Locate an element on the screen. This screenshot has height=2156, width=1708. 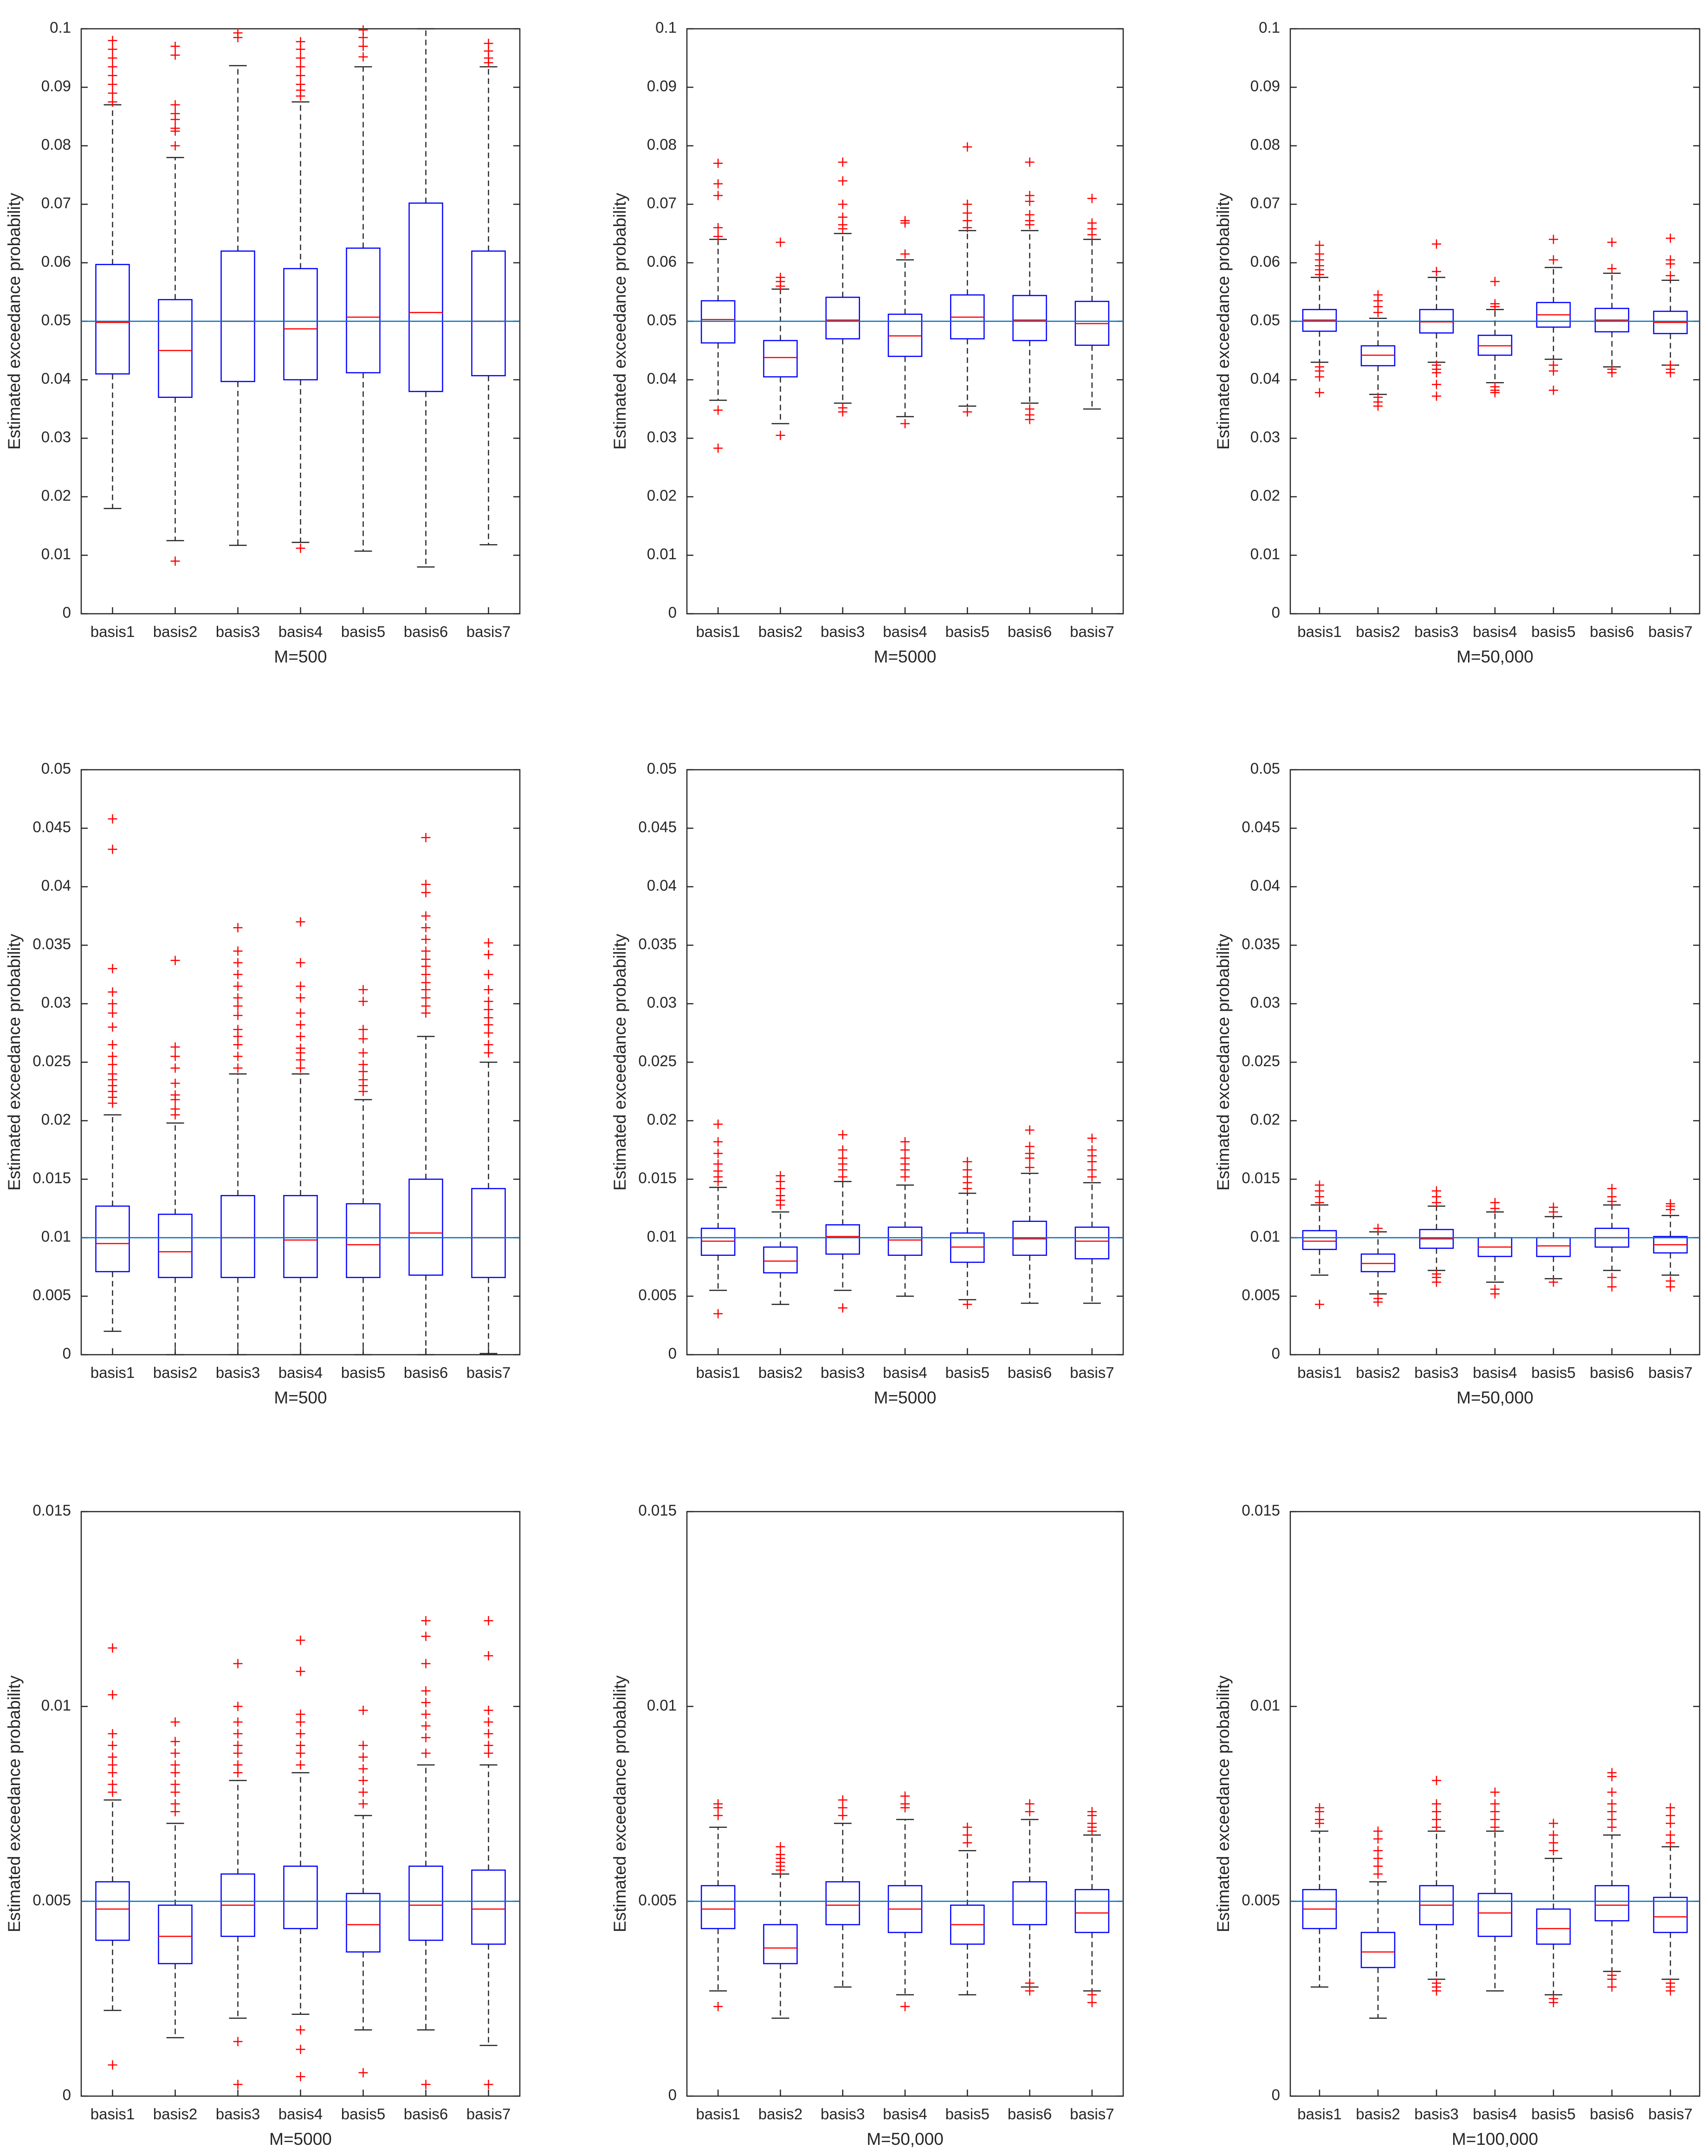
x-tick-label: basis6 is located at coordinates (1030, 631).